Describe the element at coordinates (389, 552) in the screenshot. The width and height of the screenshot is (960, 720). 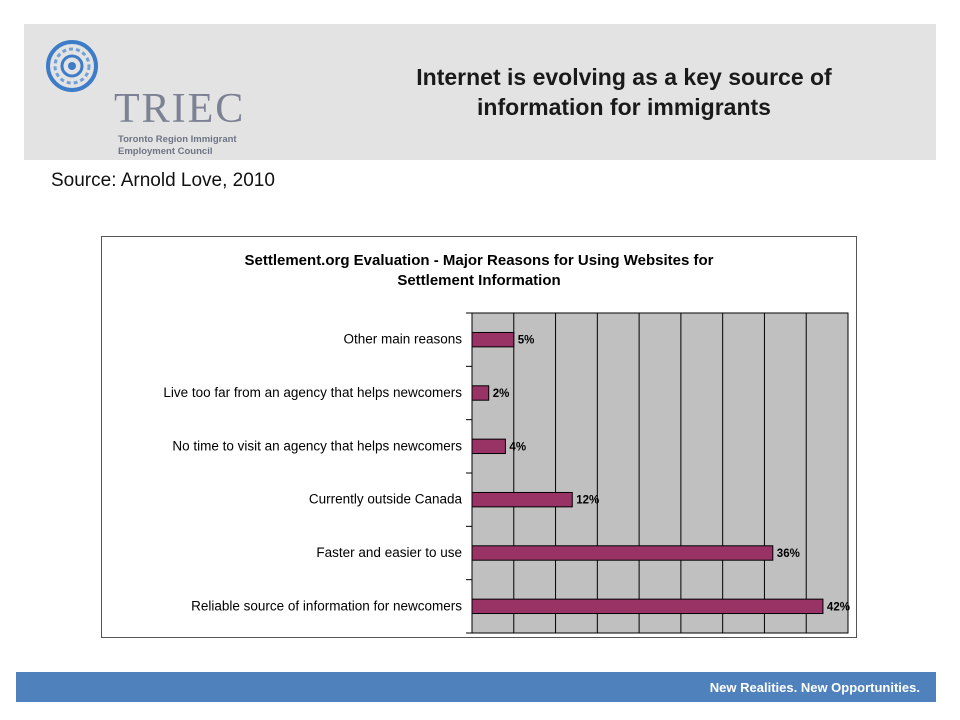
I see `category-label: Faster and easier to use` at that location.